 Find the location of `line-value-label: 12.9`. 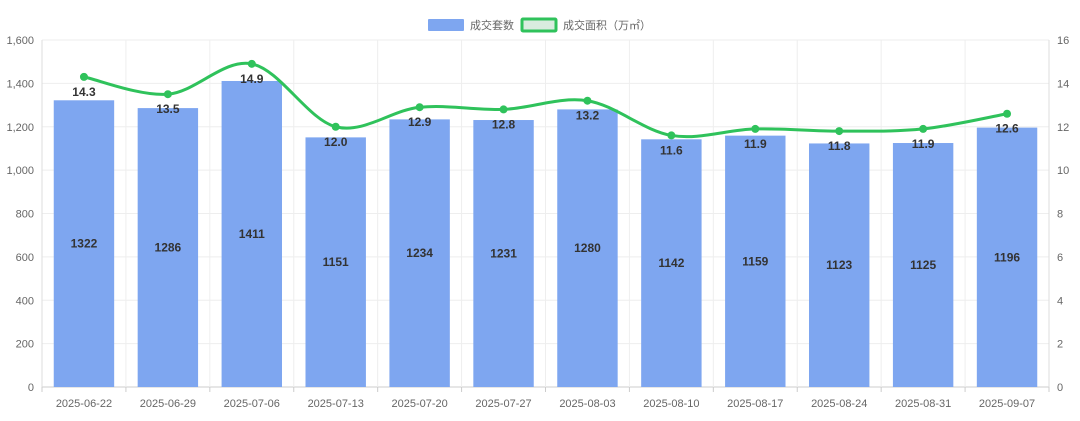

line-value-label: 12.9 is located at coordinates (420, 122).